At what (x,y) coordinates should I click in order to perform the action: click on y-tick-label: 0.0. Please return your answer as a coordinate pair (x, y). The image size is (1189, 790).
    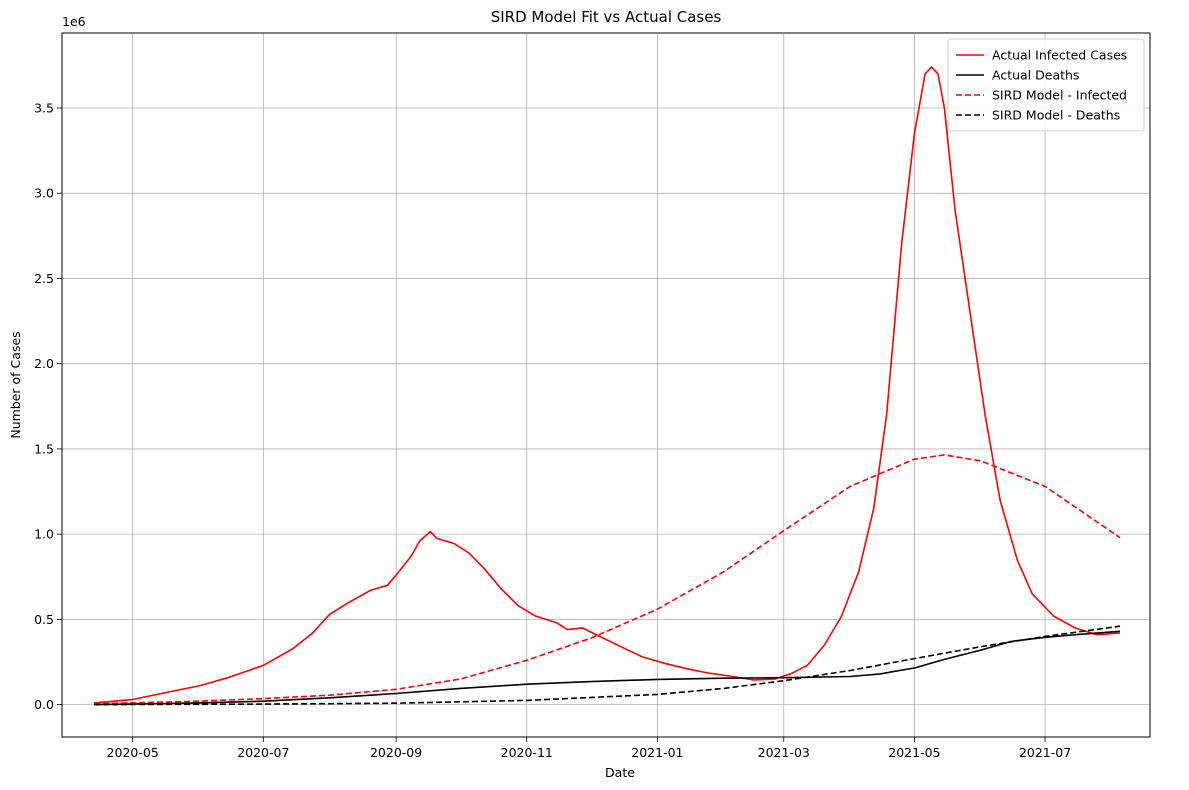
    Looking at the image, I should click on (44, 704).